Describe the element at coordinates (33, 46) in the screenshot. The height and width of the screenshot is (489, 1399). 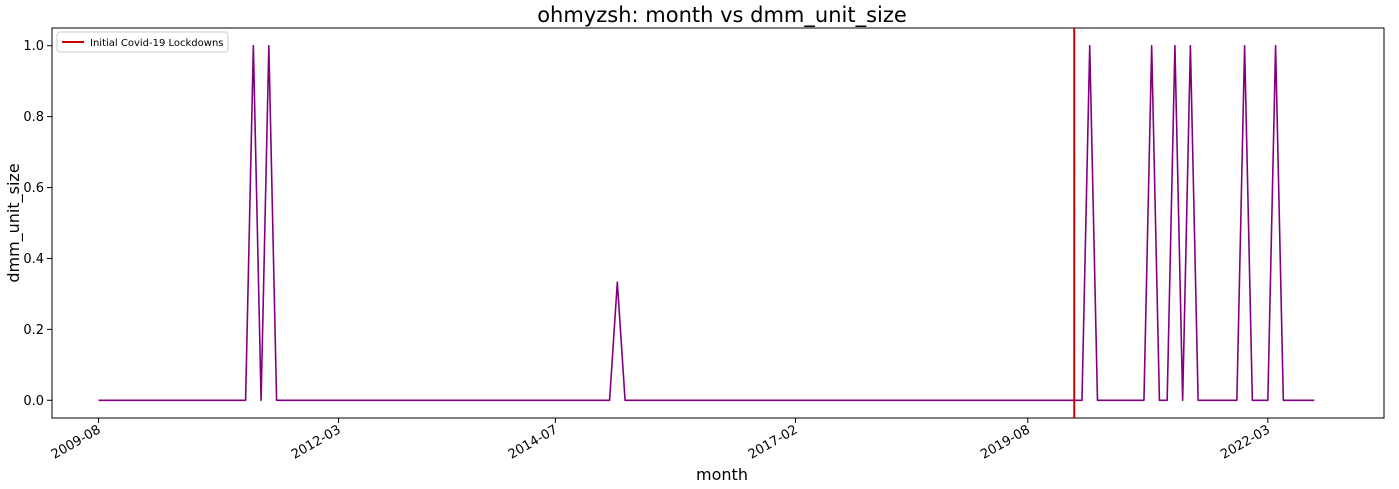
I see `y-tick-label: 1.0` at that location.